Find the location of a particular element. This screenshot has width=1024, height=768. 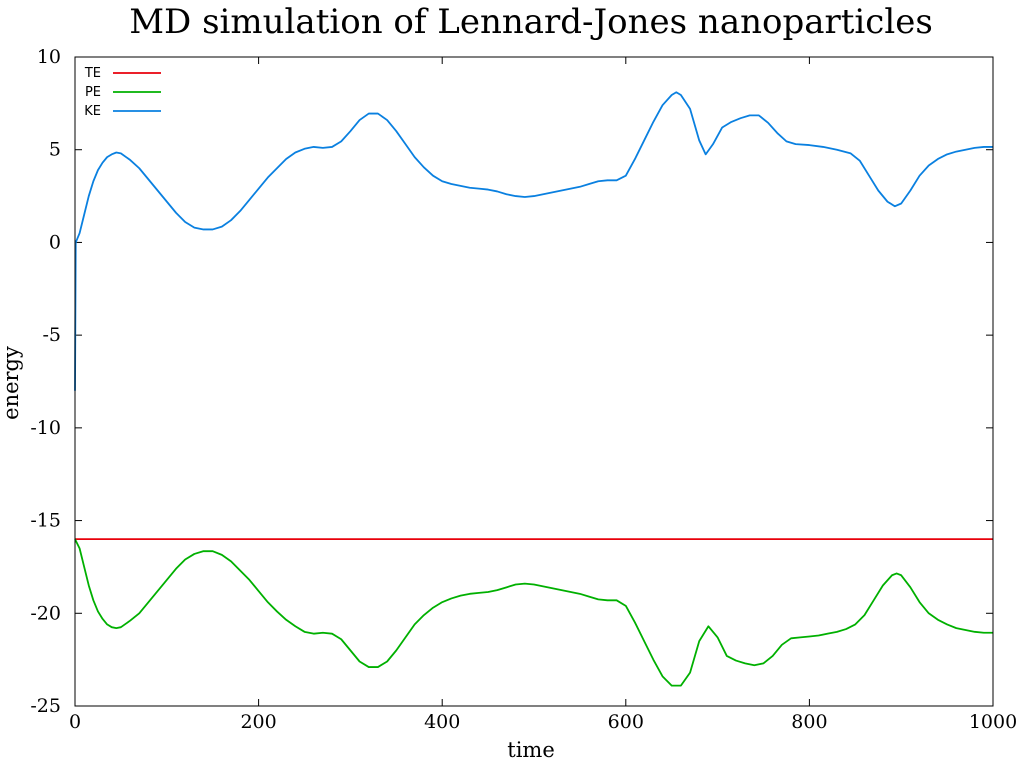

x-tick-label: 800 is located at coordinates (809, 722).